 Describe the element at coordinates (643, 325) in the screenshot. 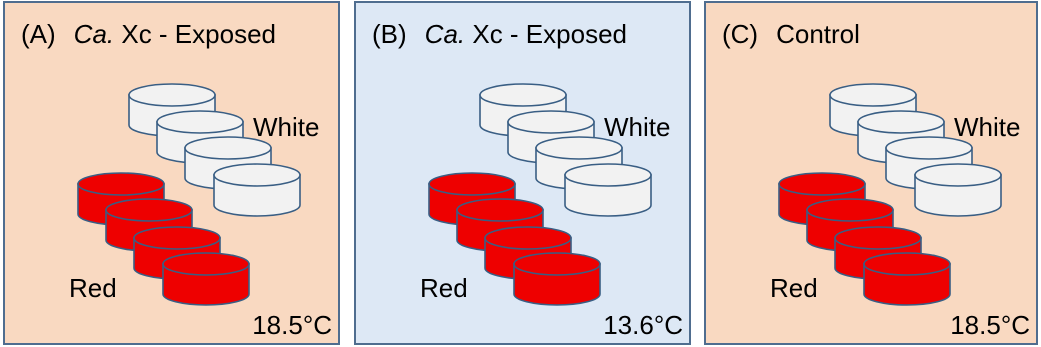

I see `temperature-label: 13.6°C` at that location.